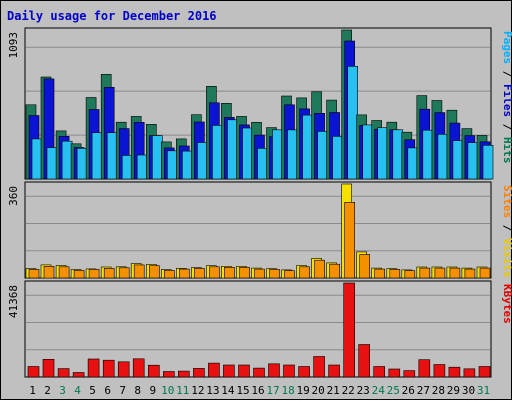  I want to click on x-tick-label-day-6: 6, so click(107, 390).